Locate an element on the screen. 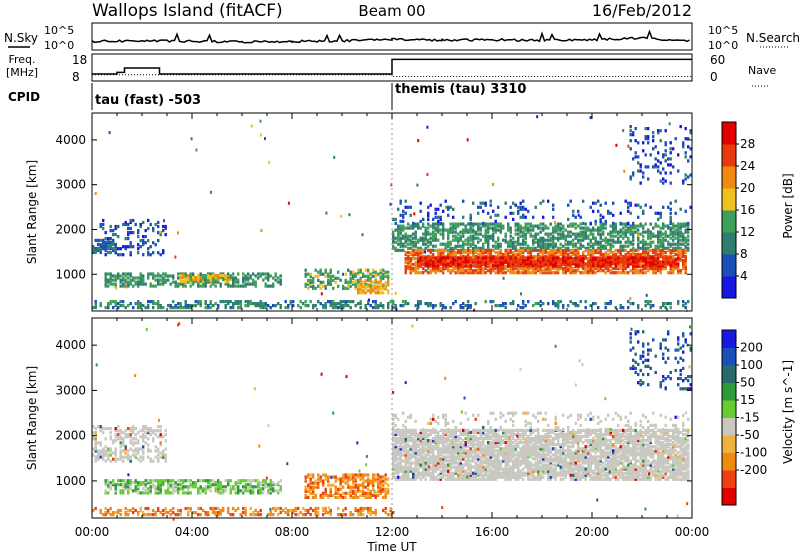 The width and height of the screenshot is (800, 558). colorbar-tick-label: 8 is located at coordinates (744, 254).